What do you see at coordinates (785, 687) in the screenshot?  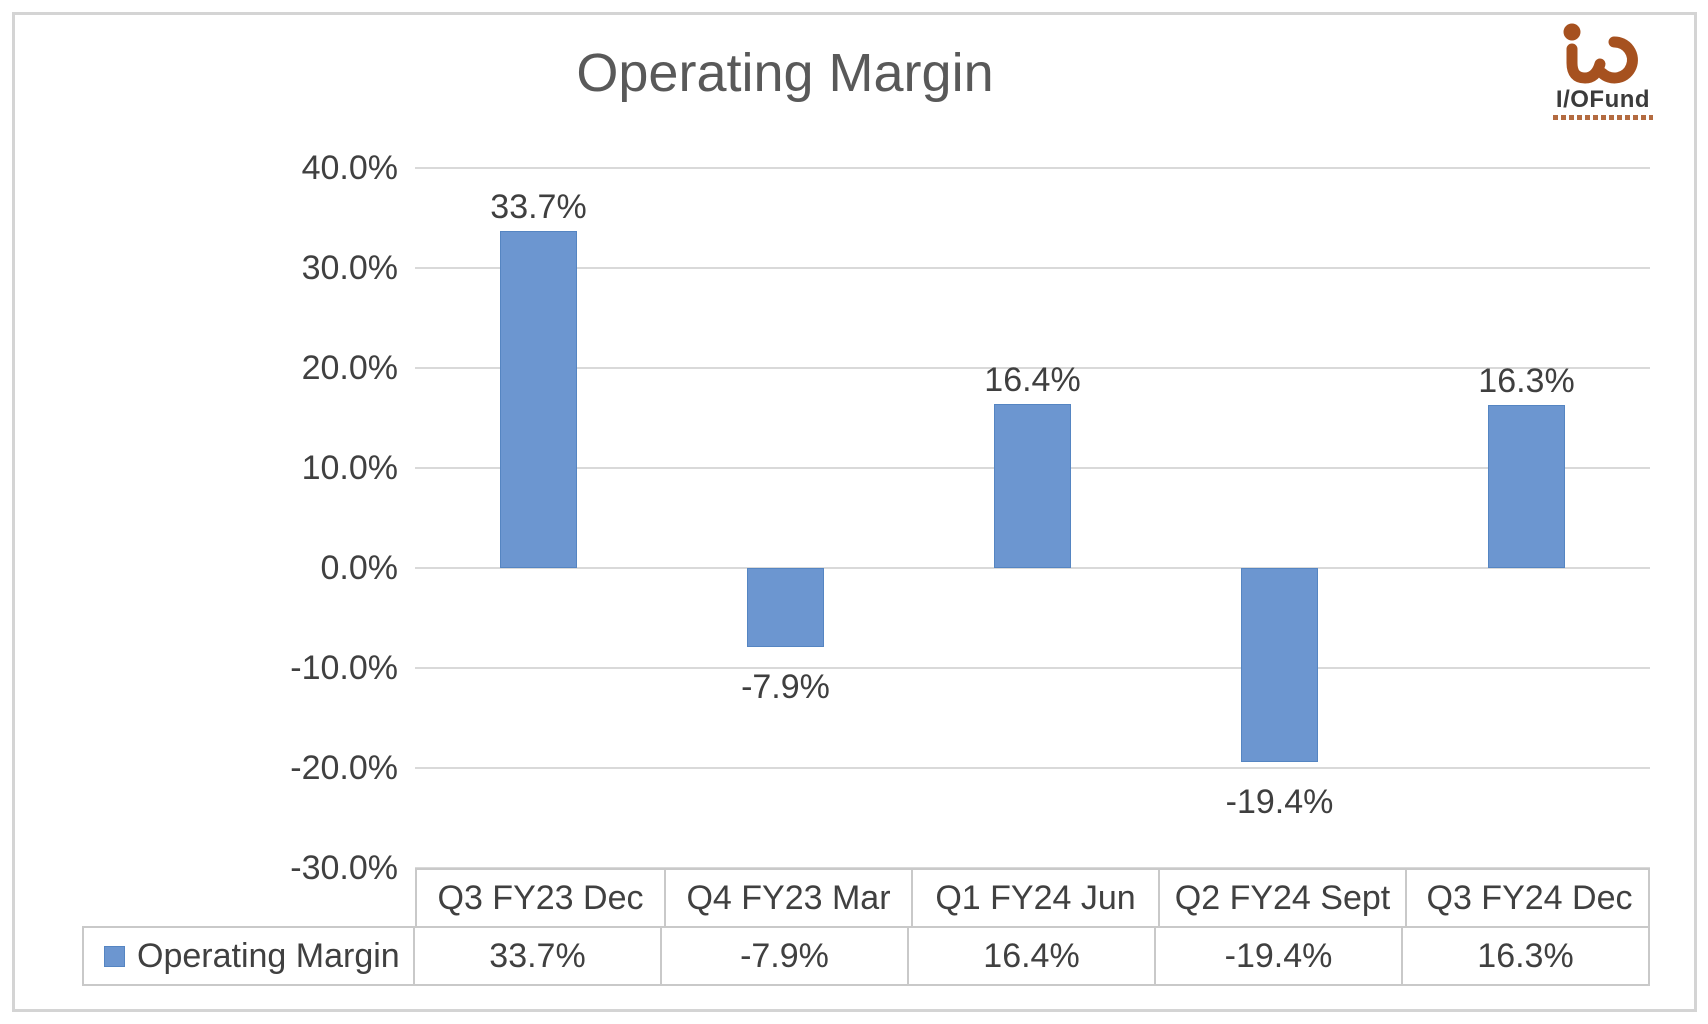 I see `bar-data-label: -7.9%` at bounding box center [785, 687].